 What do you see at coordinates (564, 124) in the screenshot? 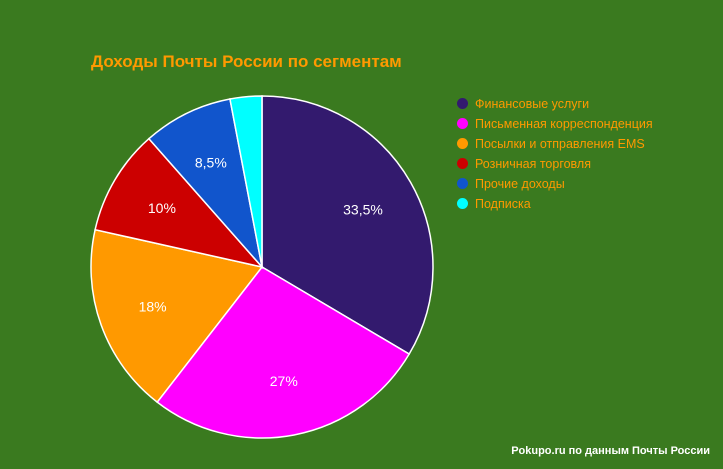
I see `legend-label: Письменная корреспонденция` at bounding box center [564, 124].